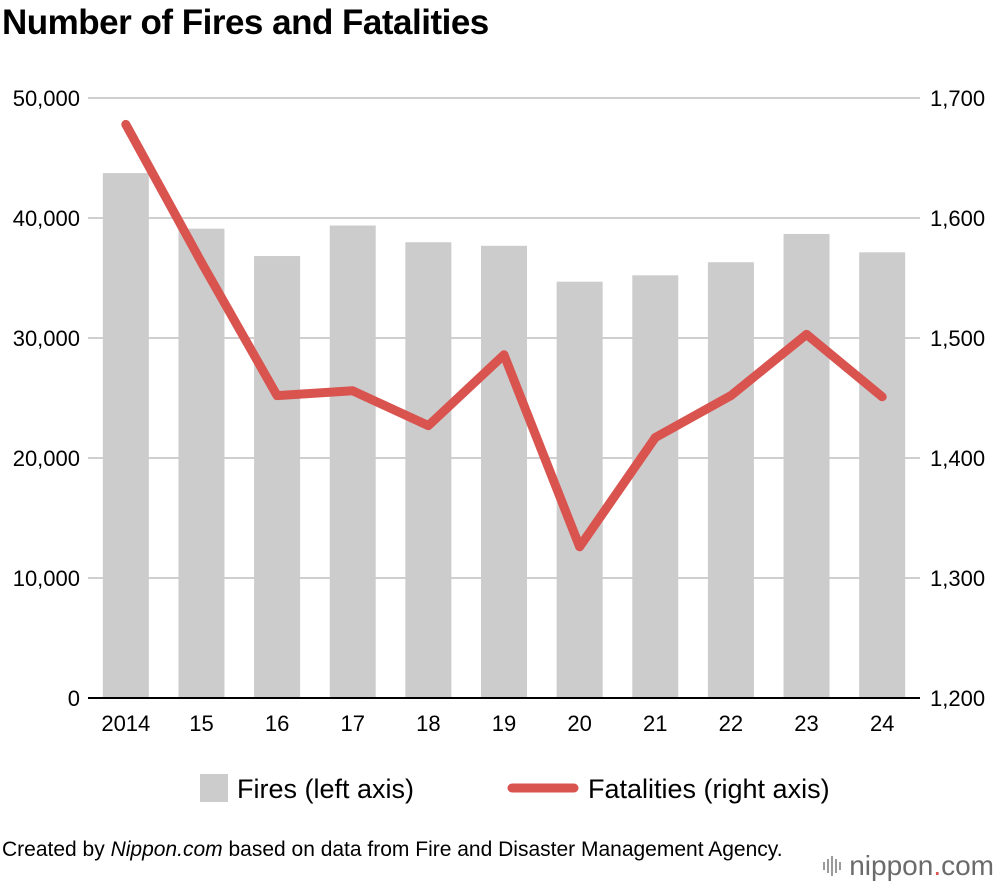  Describe the element at coordinates (166, 849) in the screenshot. I see `source-site: Nippon.com` at that location.